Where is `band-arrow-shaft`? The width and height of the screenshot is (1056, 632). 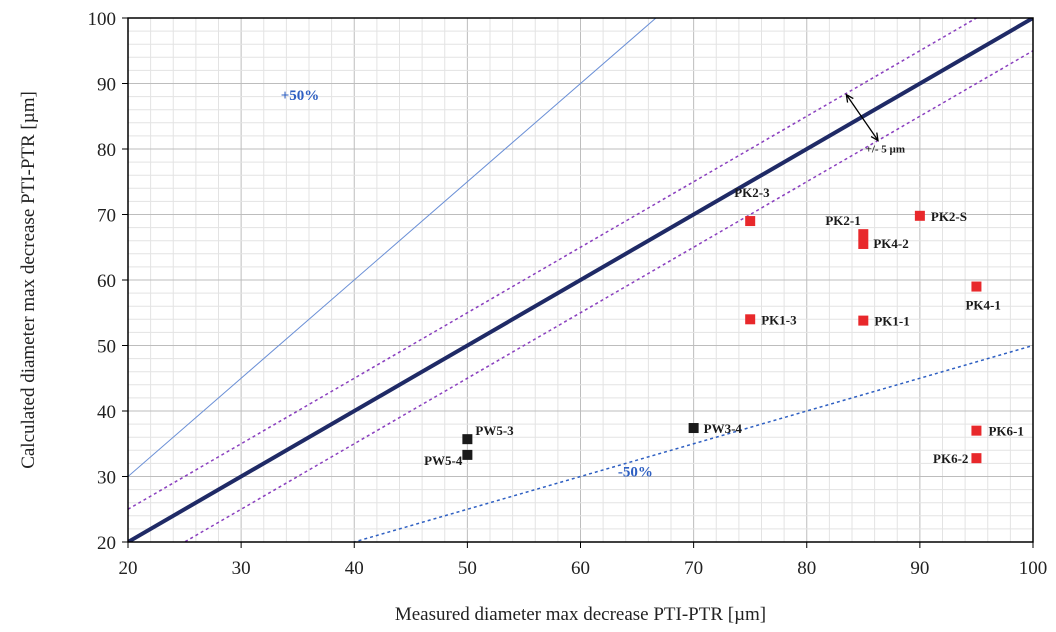 band-arrow-shaft is located at coordinates (862, 117).